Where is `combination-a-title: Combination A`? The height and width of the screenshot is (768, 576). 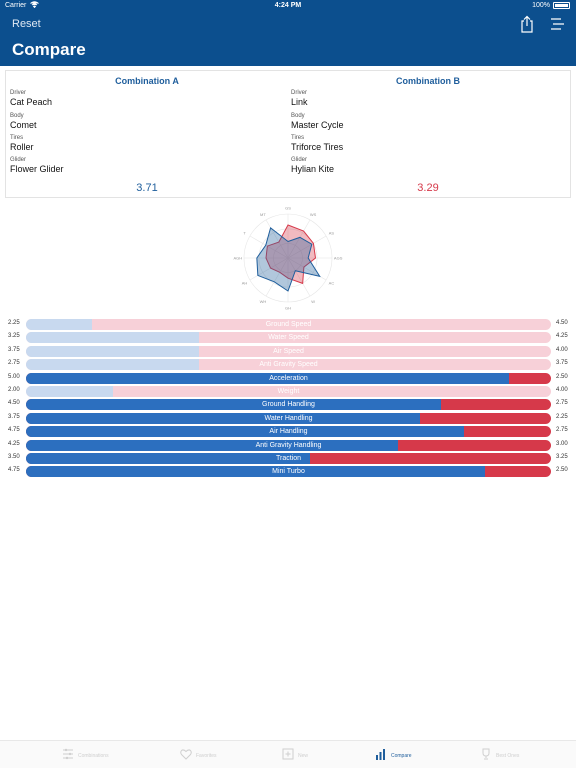
combination-a-title: Combination A is located at coordinates (147, 81).